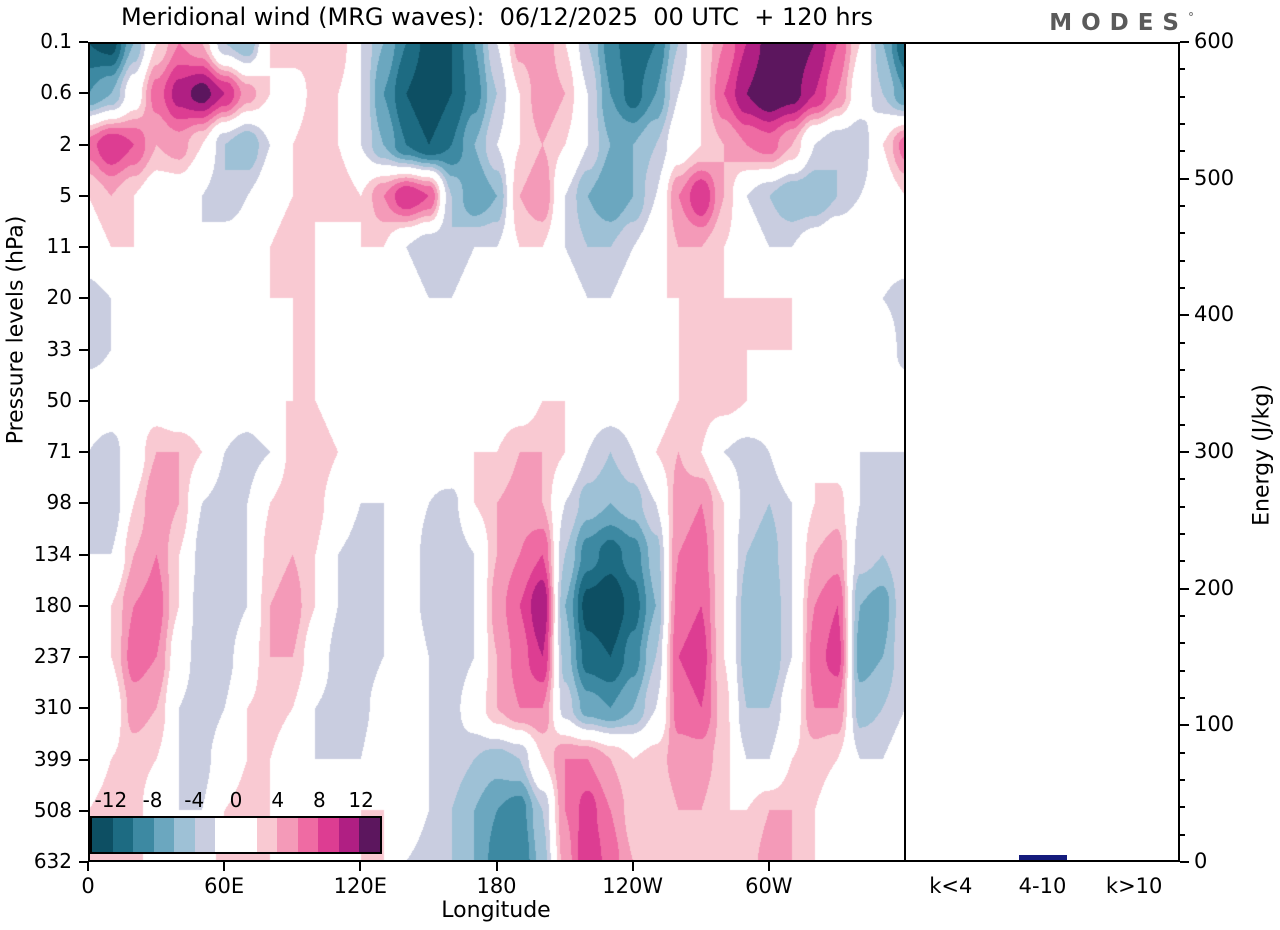  What do you see at coordinates (224, 886) in the screenshot?
I see `longitude-tick-label: 60E` at bounding box center [224, 886].